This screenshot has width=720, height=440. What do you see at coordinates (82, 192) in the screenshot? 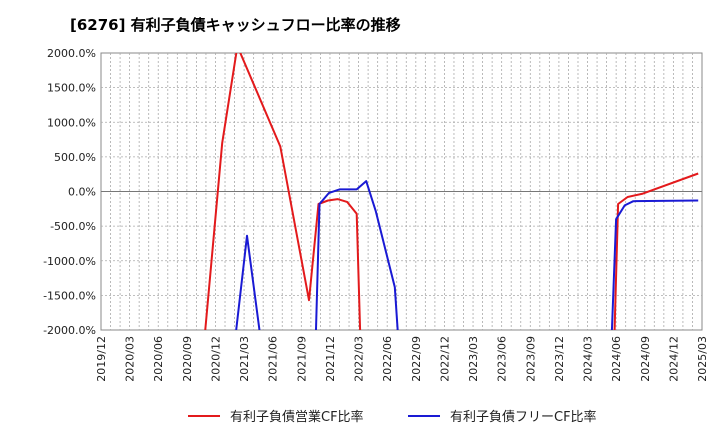
I see `y-tick-label: 0.0%` at bounding box center [82, 192].